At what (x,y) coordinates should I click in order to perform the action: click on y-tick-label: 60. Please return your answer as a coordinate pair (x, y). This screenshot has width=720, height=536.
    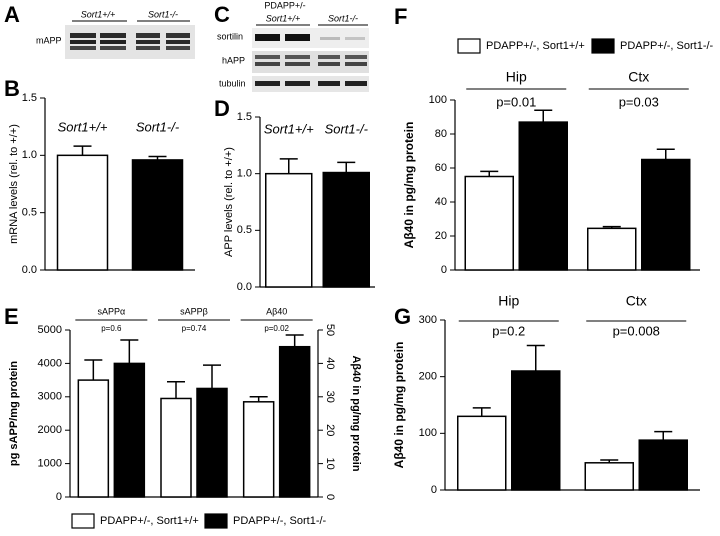
    Looking at the image, I should click on (441, 168).